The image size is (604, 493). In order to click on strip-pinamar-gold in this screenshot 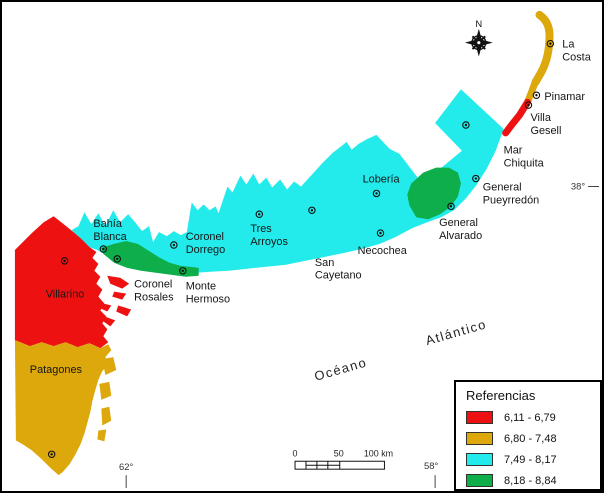, I will do `click(531, 91)`.